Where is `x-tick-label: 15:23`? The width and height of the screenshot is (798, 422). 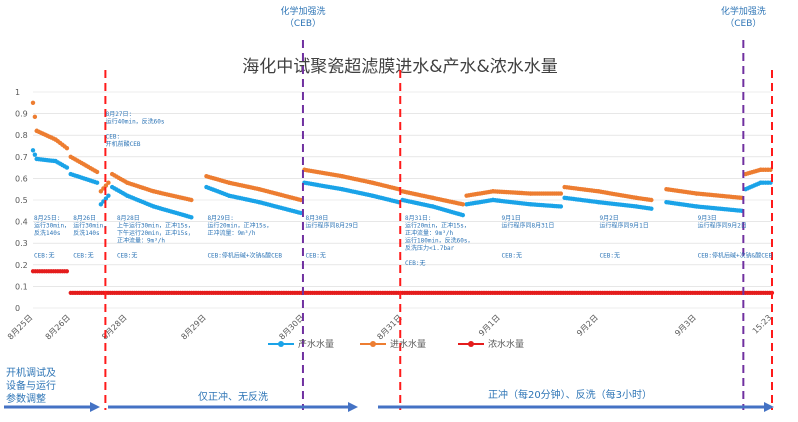
x-tick-label: 15:23 is located at coordinates (762, 324).